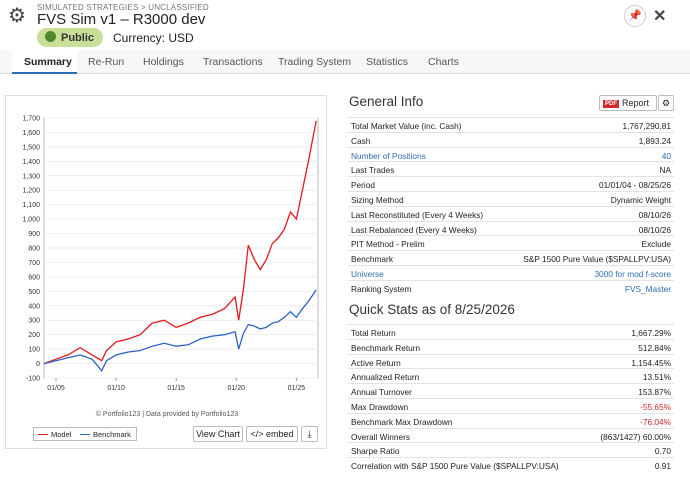 This screenshot has height=477, width=690. I want to click on report-settings-icon: ⚙, so click(666, 103).